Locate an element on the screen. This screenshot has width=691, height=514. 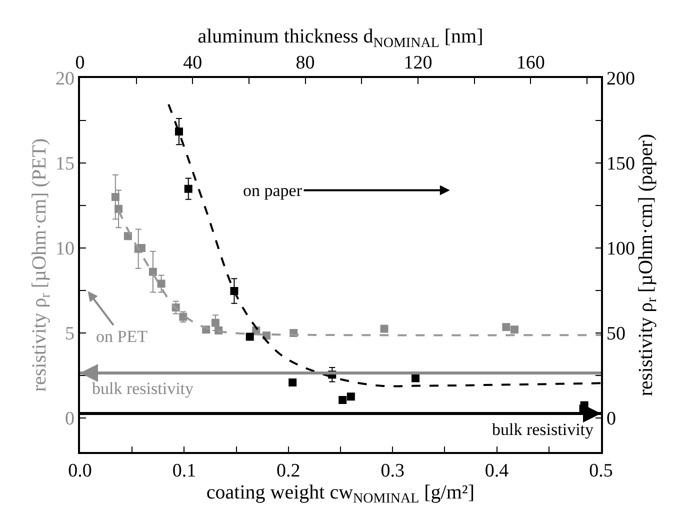
y2-tick-label: 100 is located at coordinates (621, 249).